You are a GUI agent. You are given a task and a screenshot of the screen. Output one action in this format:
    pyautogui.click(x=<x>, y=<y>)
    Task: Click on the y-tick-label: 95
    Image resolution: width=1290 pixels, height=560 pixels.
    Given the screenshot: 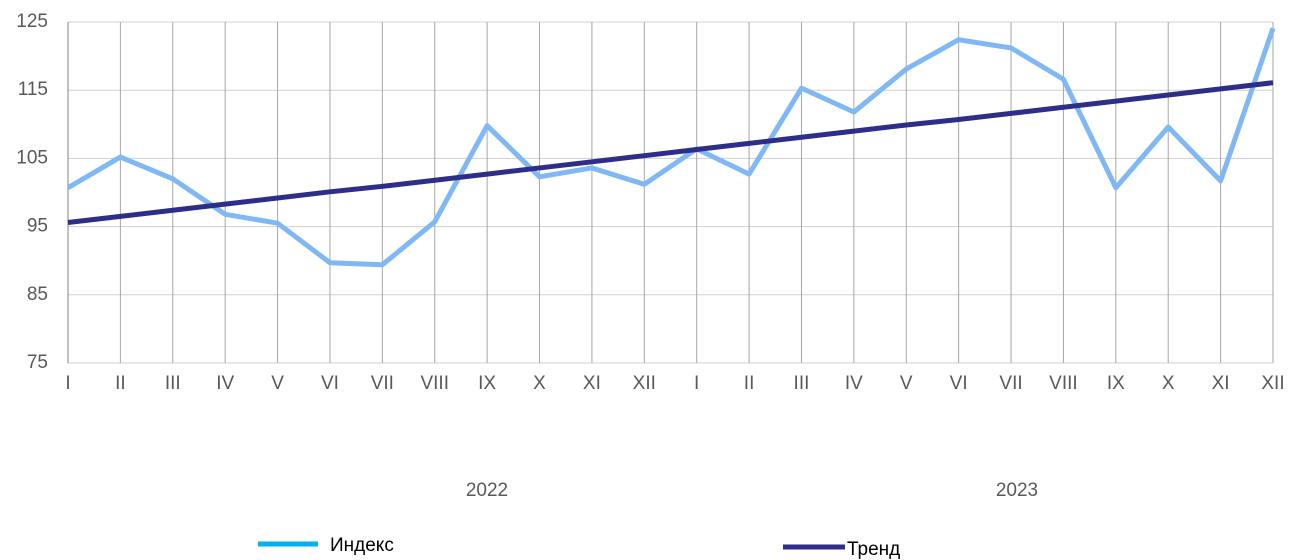 What is the action you would take?
    pyautogui.click(x=37, y=226)
    